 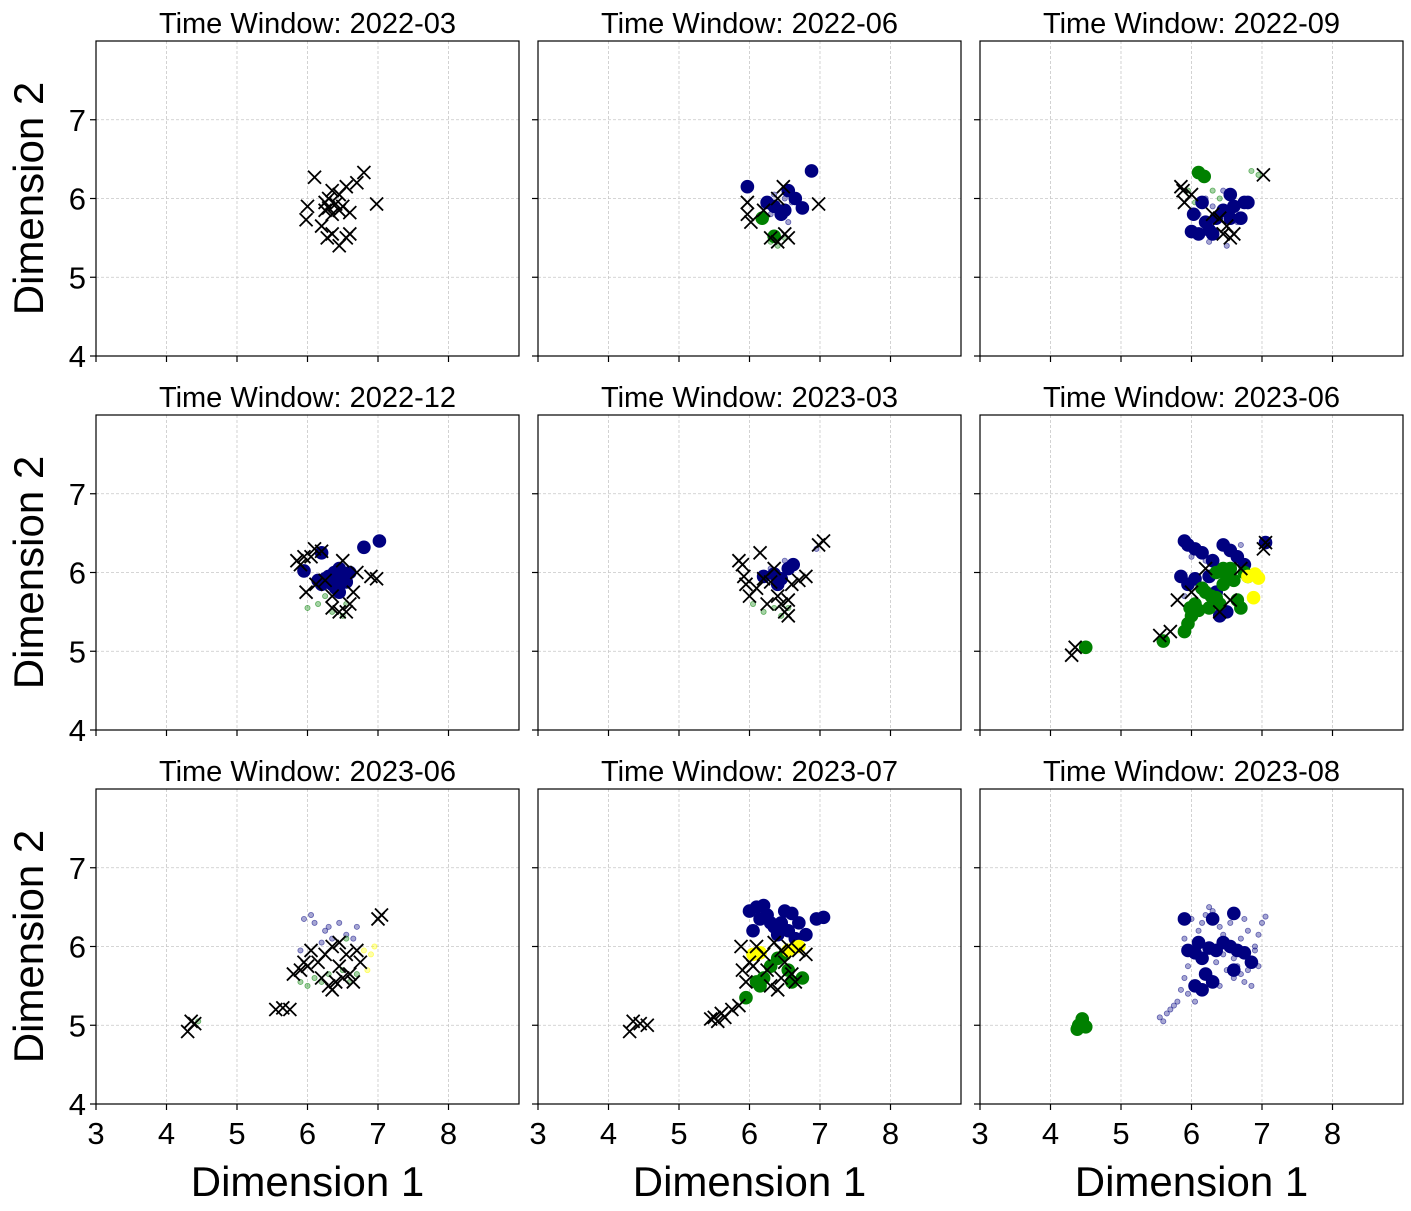 I want to click on panel-9: 3 4 5 6 7 8 Dimension 1 Time Window: 2023-08, so click(x=1187, y=980).